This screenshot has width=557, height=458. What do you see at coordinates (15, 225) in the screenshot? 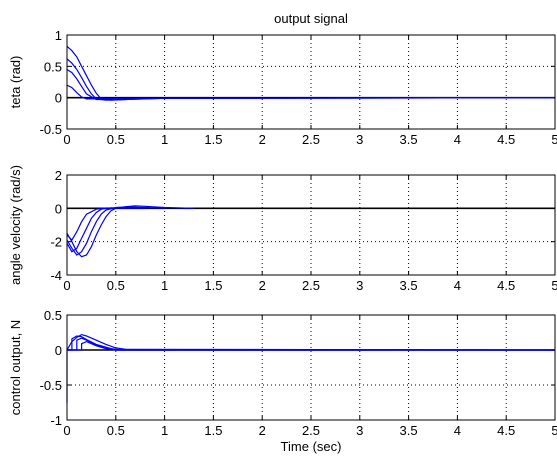
I see `y-axis-label: angle velocity (rad/s)` at bounding box center [15, 225].